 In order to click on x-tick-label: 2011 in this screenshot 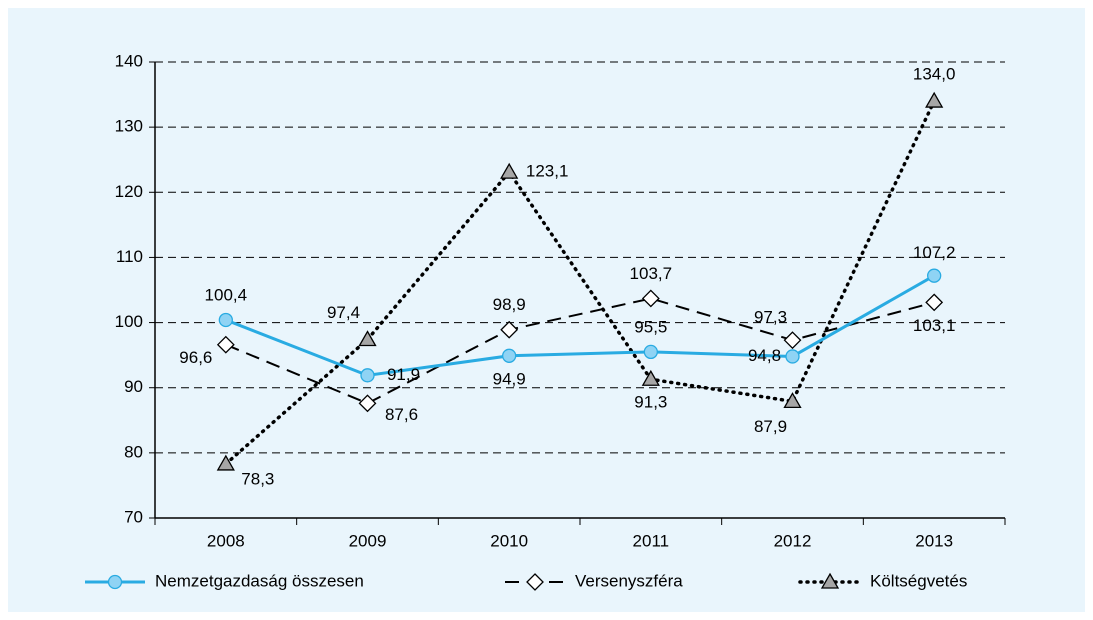, I will do `click(651, 540)`.